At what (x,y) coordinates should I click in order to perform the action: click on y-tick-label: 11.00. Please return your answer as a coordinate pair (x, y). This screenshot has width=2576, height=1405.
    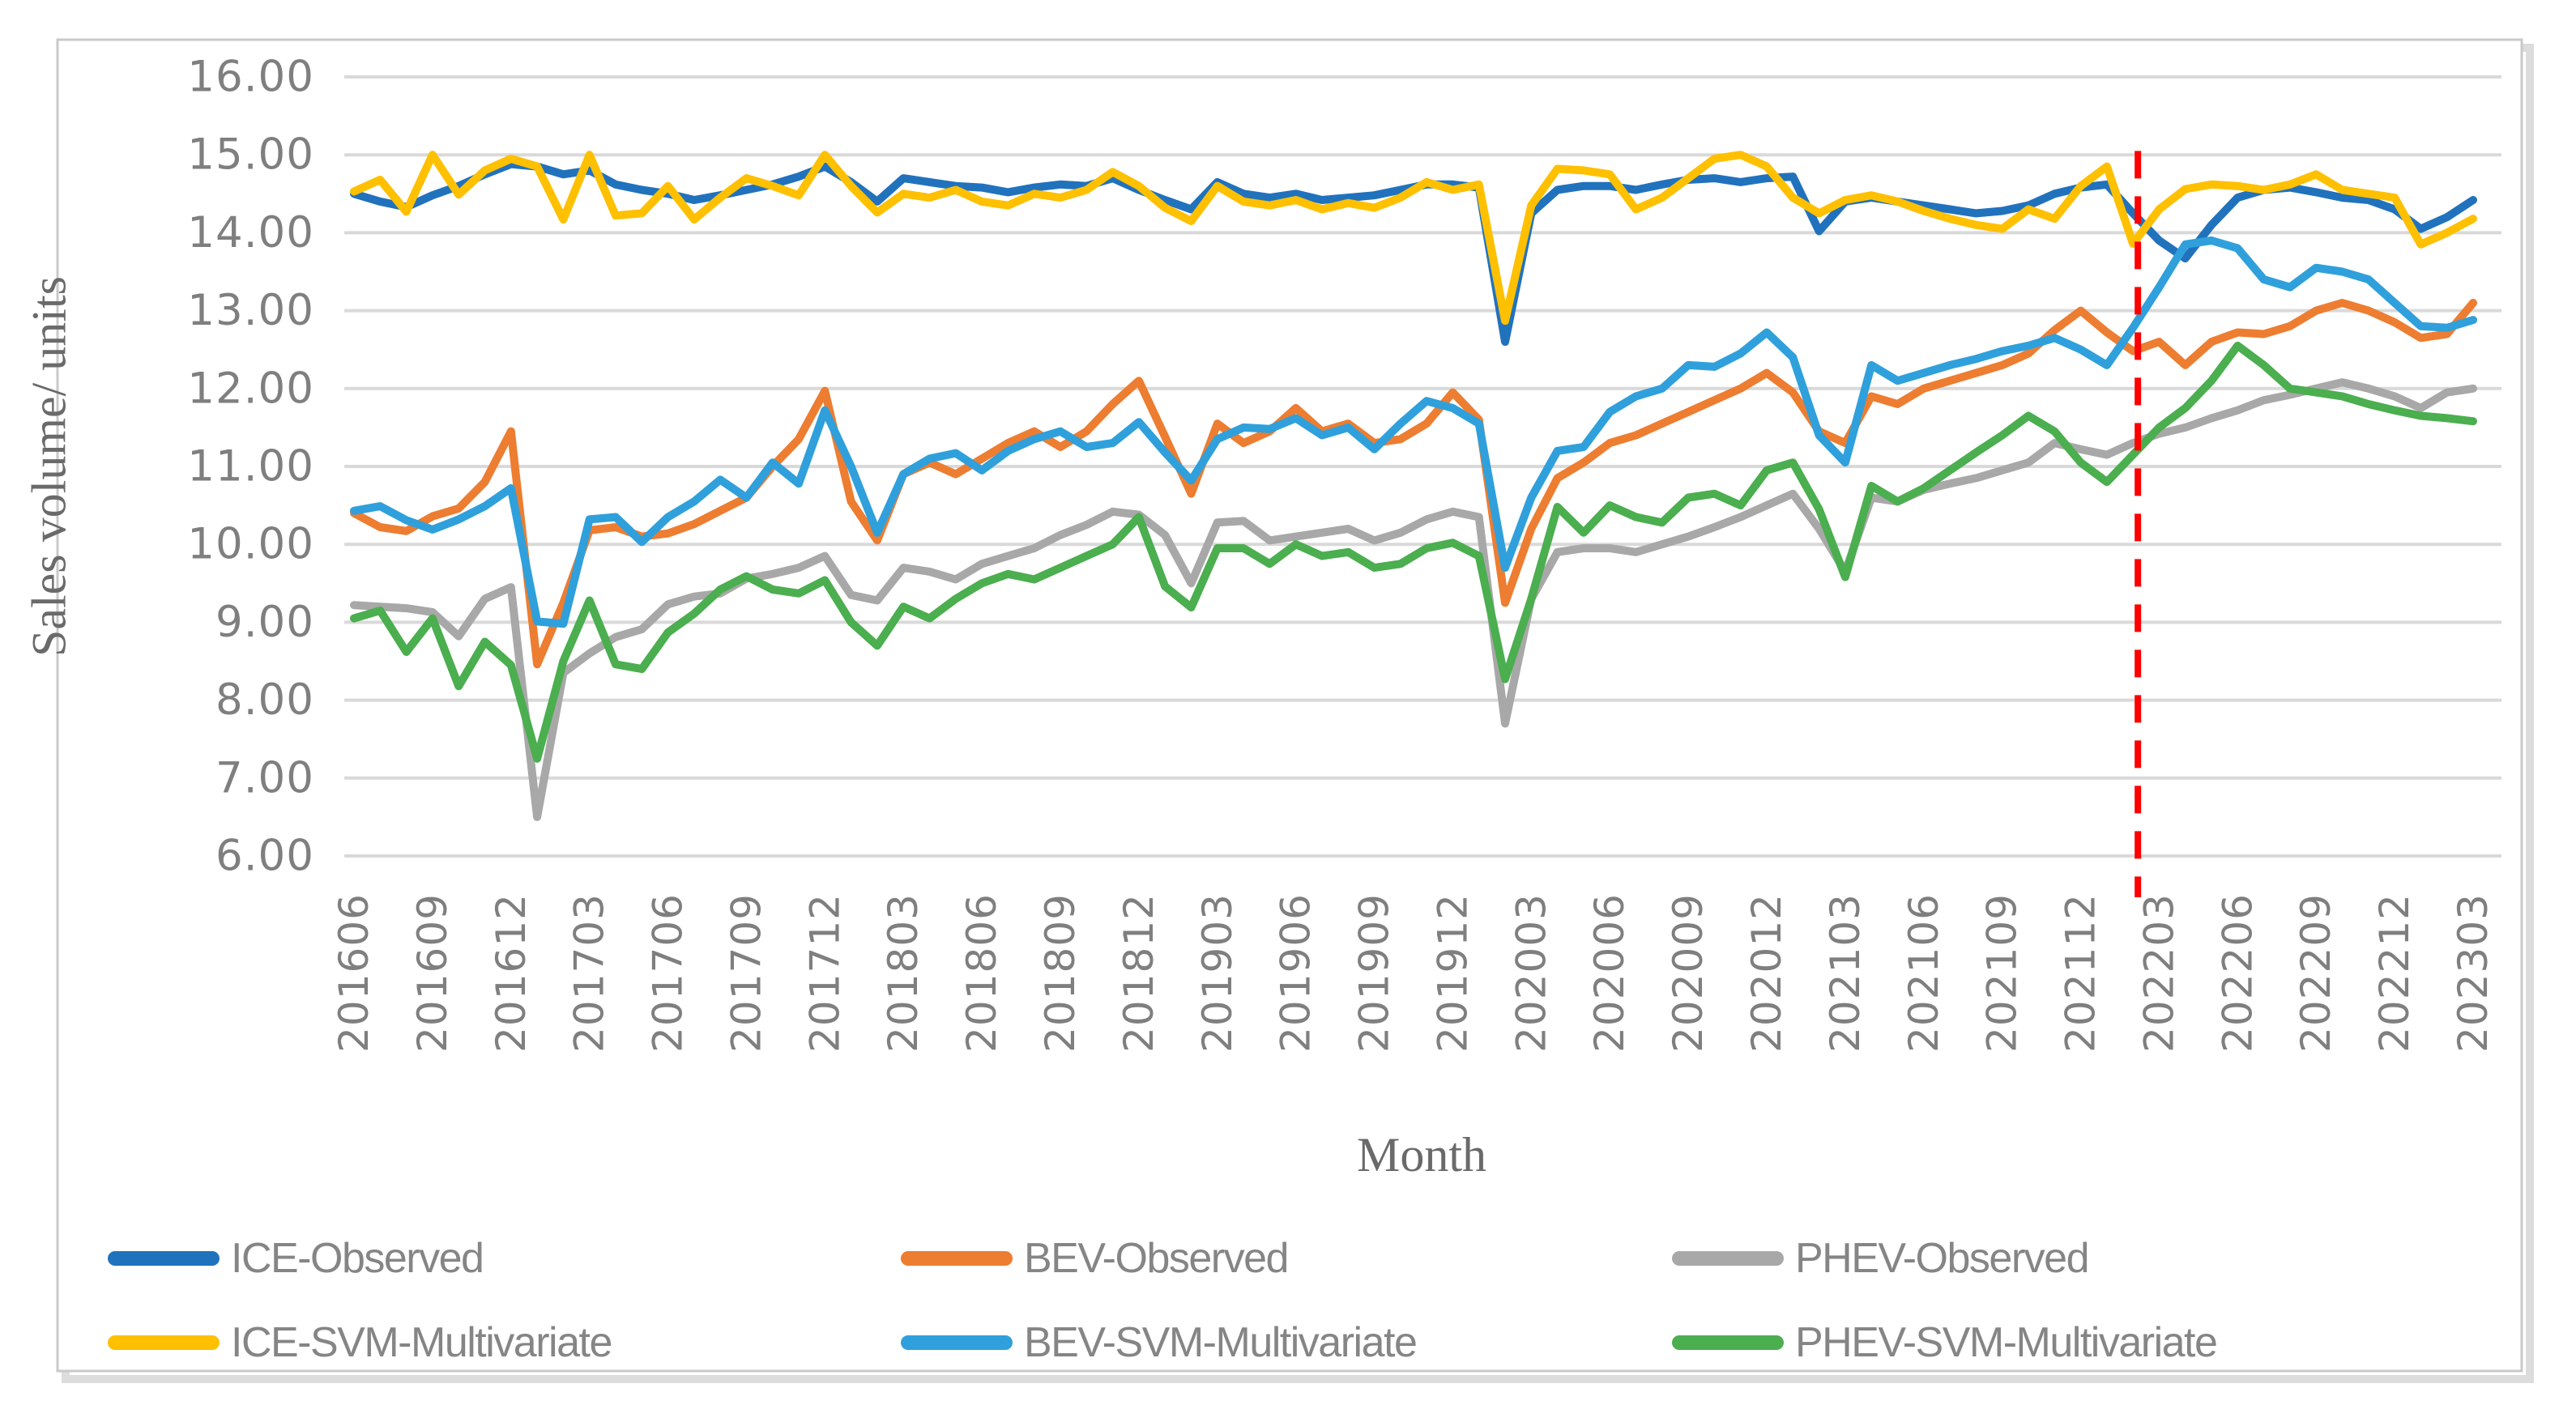
    Looking at the image, I should click on (251, 467).